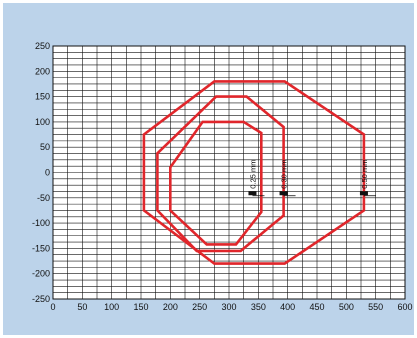 The image size is (417, 338). Describe the element at coordinates (41, 248) in the screenshot. I see `y-tick-label: -150` at that location.